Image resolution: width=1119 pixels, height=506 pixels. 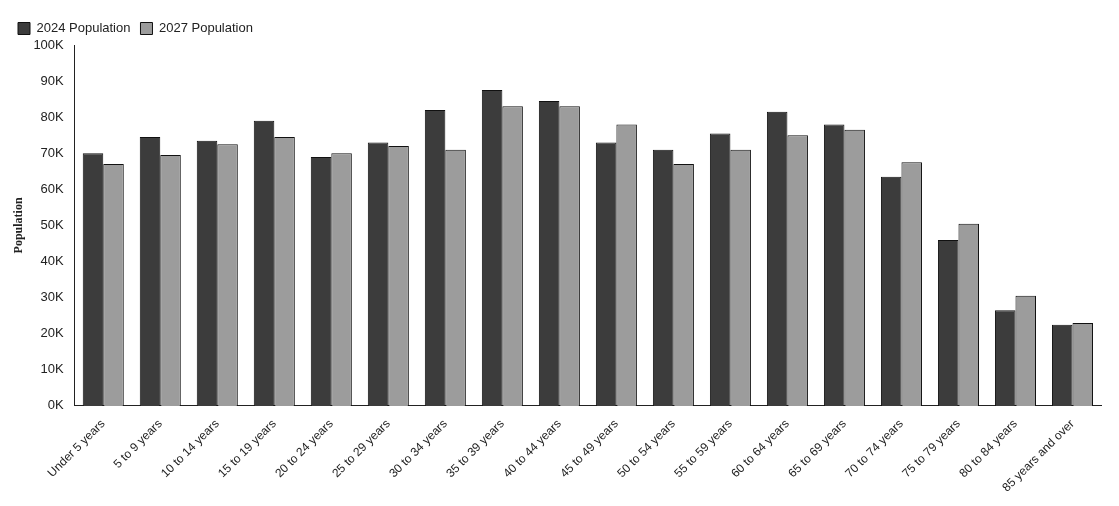 What do you see at coordinates (83, 28) in the screenshot?
I see `legend-label: 2024 Population` at bounding box center [83, 28].